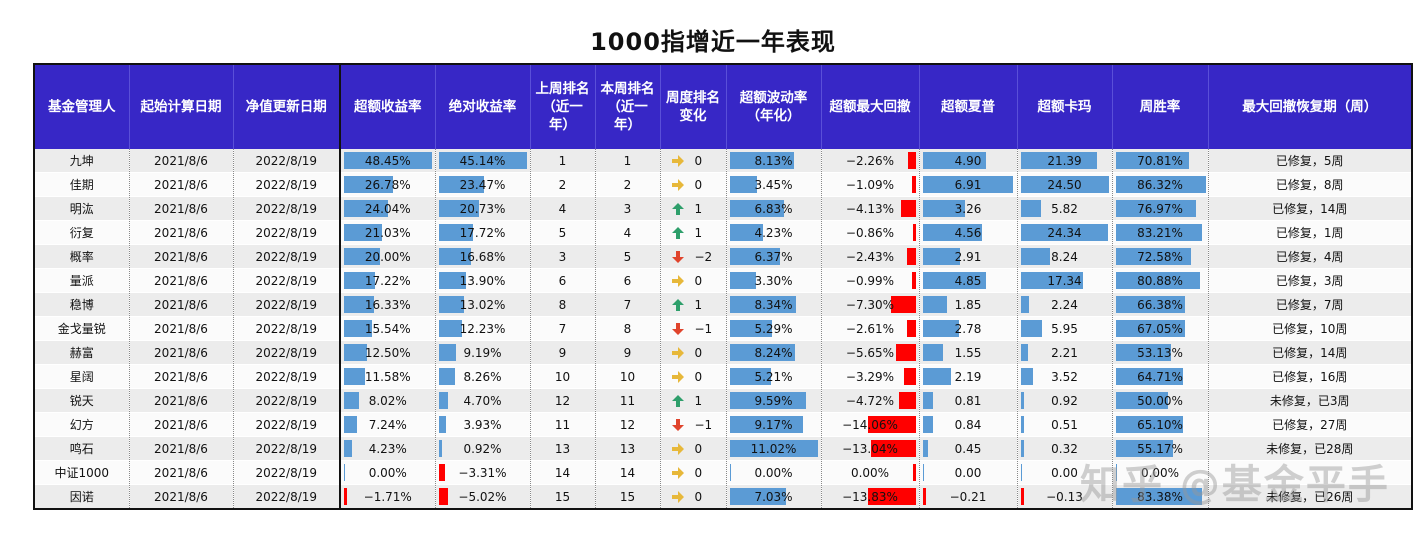 The width and height of the screenshot is (1426, 540). I want to click on col-header: 超额收益率, so click(388, 106).